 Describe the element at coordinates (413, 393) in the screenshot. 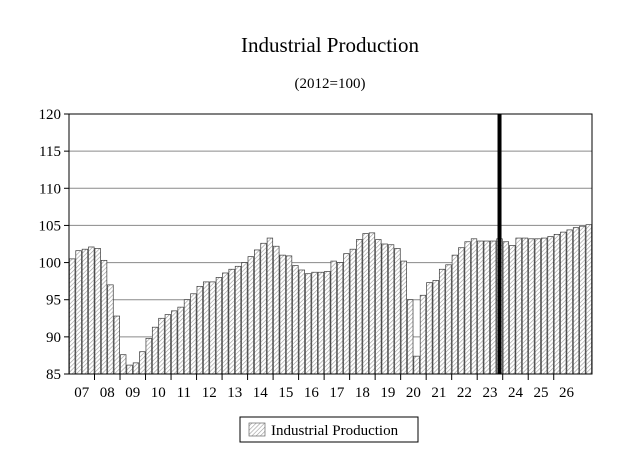

I see `x-tick-label: 20` at that location.